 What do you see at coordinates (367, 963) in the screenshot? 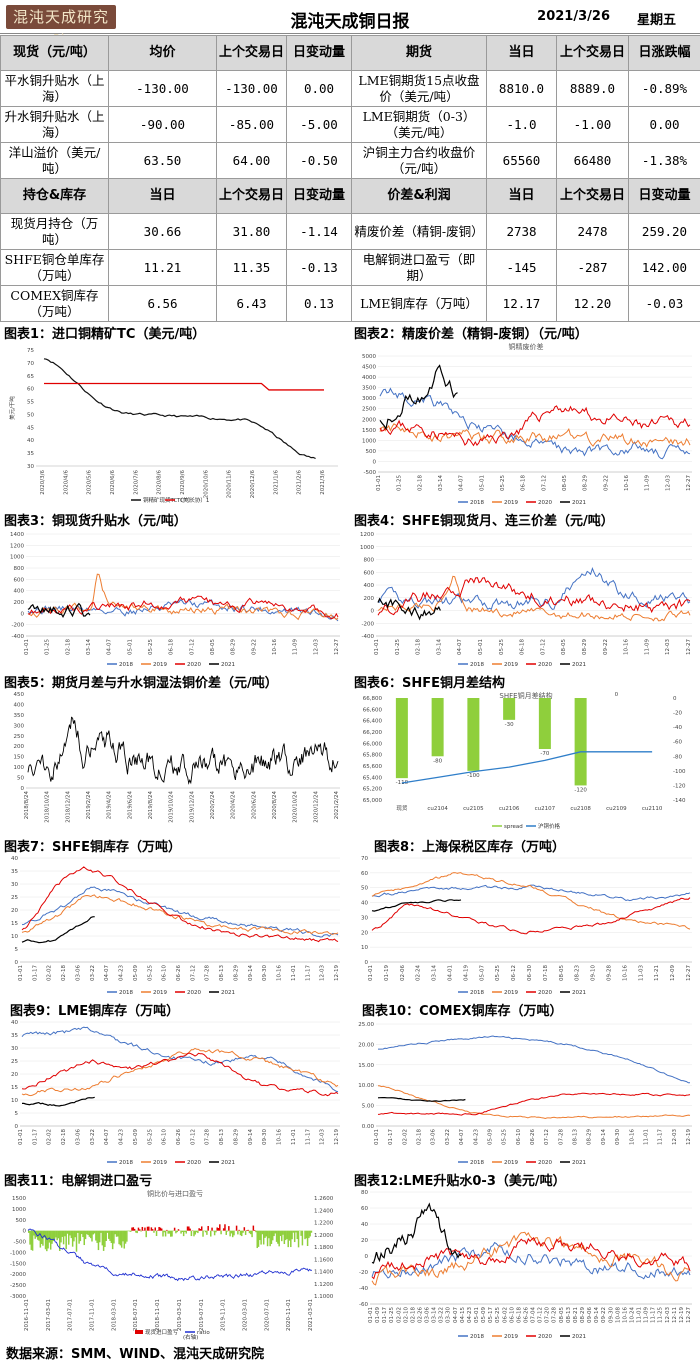
I see `y-tick-label: 0` at bounding box center [367, 963].